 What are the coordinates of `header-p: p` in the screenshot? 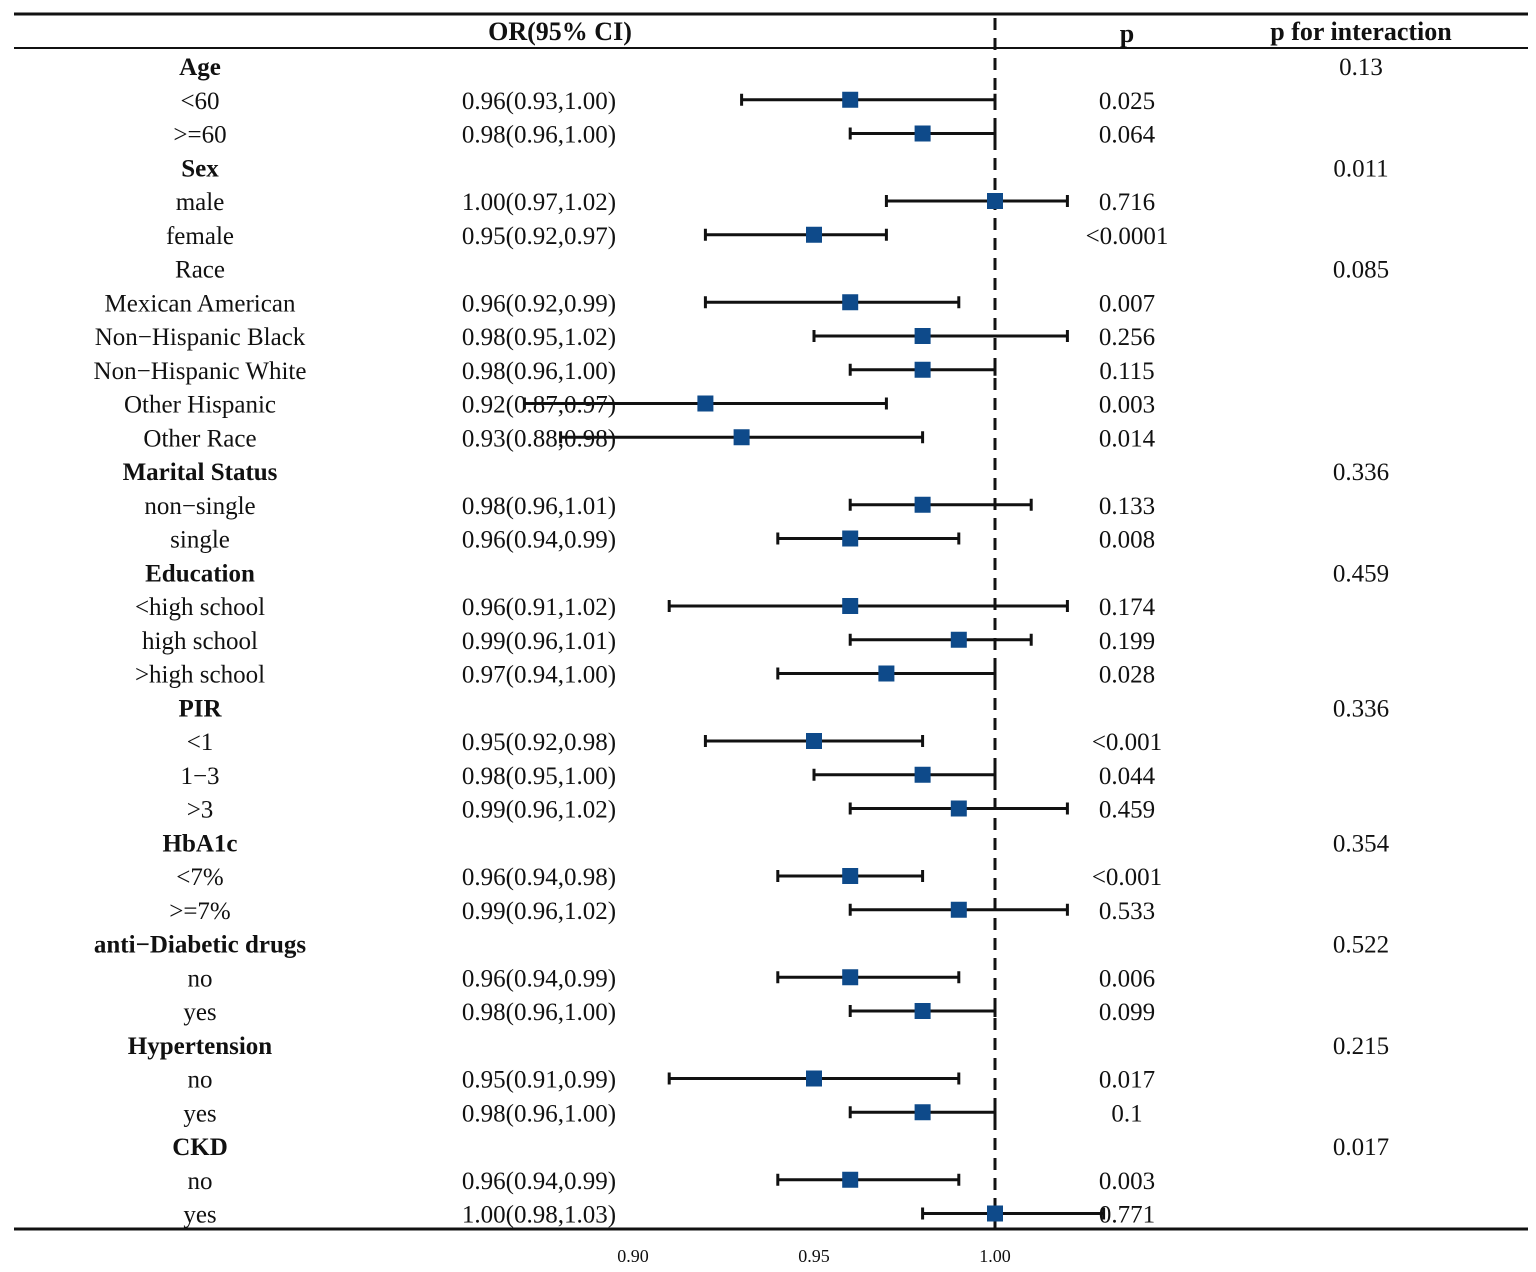 It's located at (1127, 33).